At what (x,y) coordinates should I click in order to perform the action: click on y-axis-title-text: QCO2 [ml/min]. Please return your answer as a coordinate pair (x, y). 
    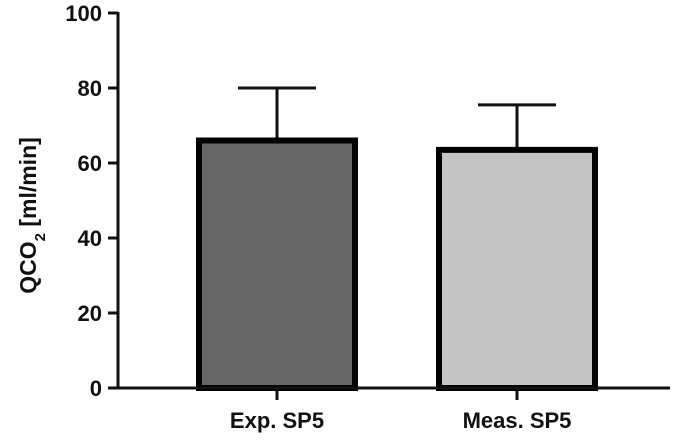
    Looking at the image, I should click on (32, 215).